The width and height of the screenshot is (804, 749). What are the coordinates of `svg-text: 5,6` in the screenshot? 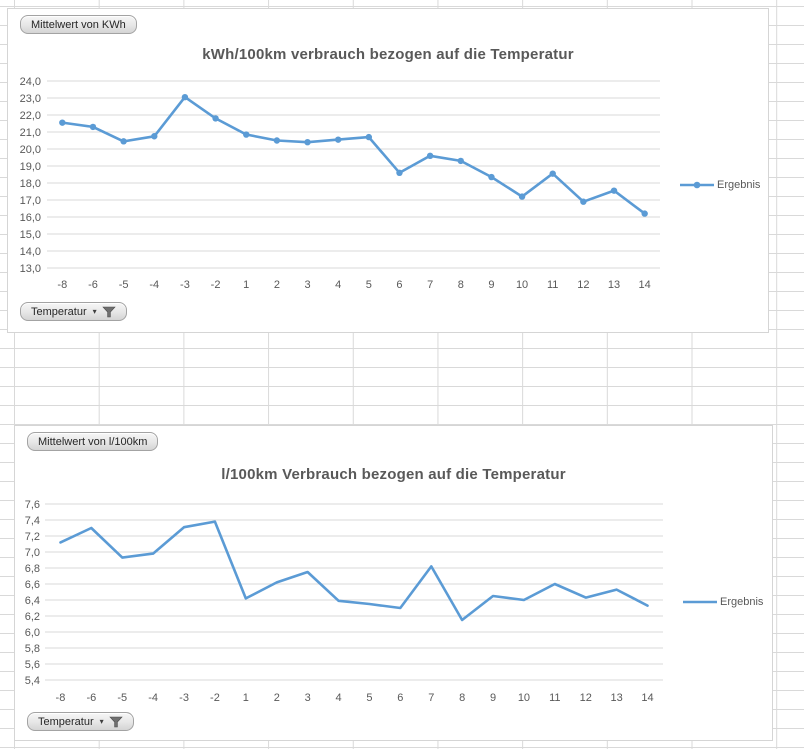 It's located at (32, 665).